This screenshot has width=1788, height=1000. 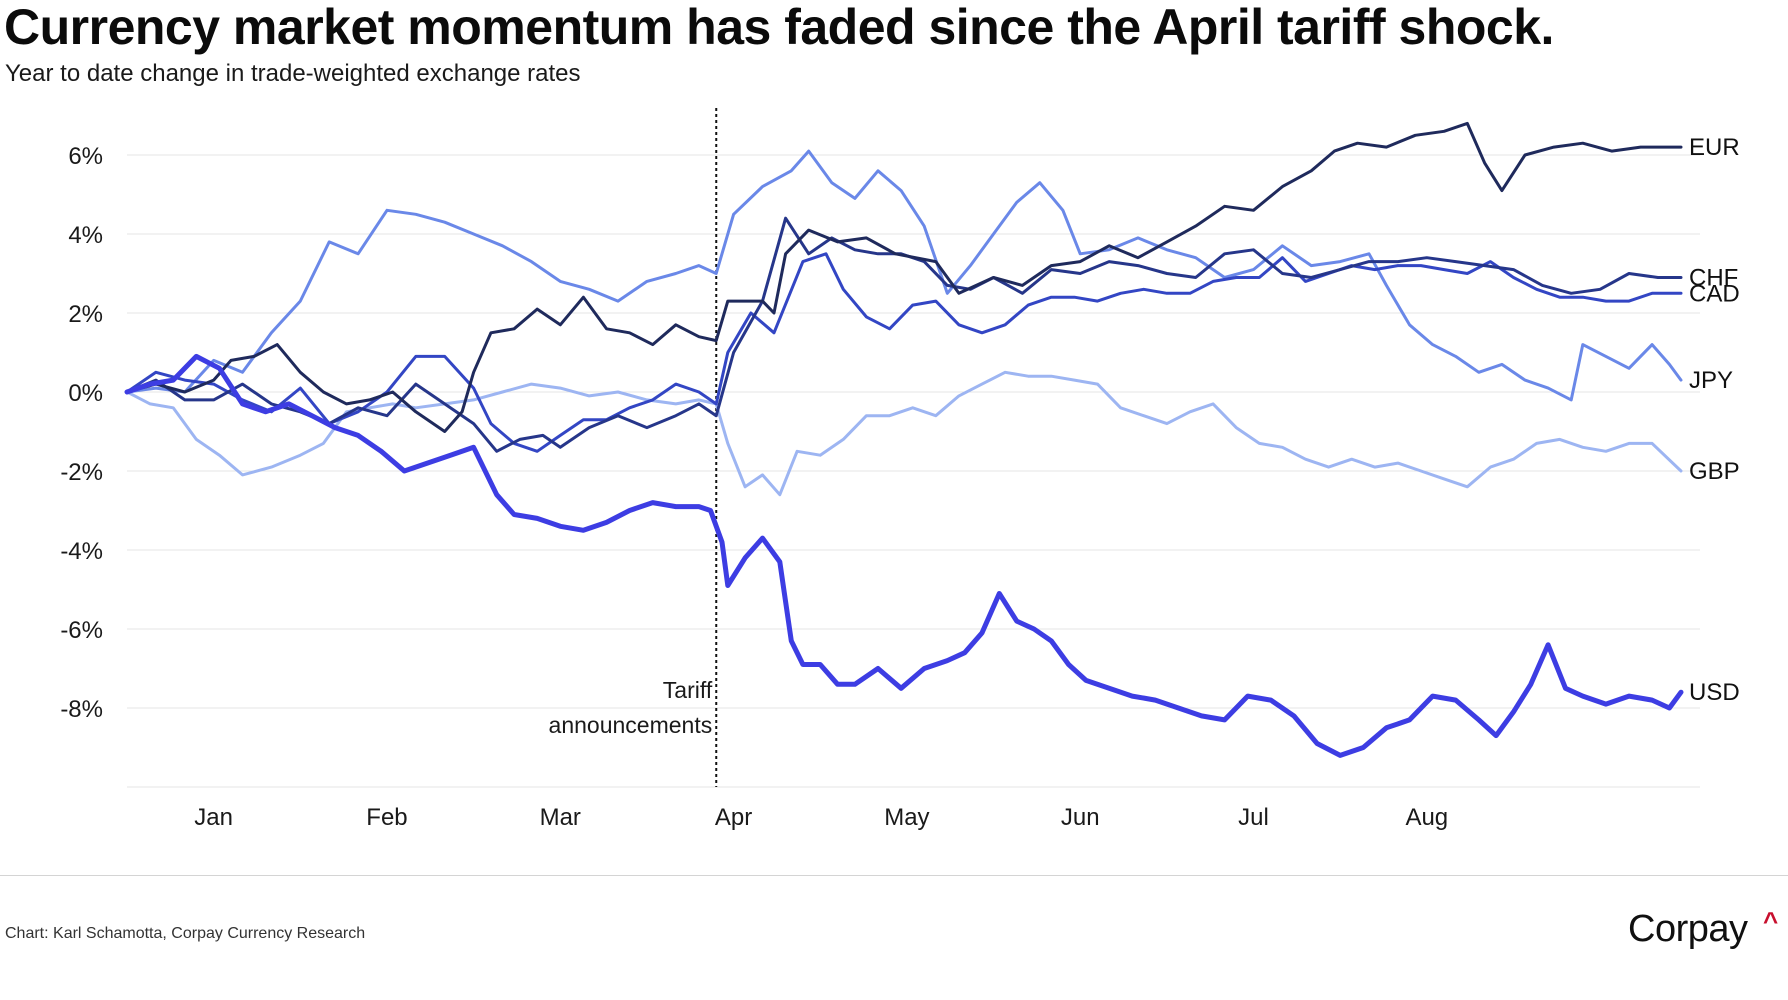 I want to click on series-line-gbp, so click(x=904, y=433).